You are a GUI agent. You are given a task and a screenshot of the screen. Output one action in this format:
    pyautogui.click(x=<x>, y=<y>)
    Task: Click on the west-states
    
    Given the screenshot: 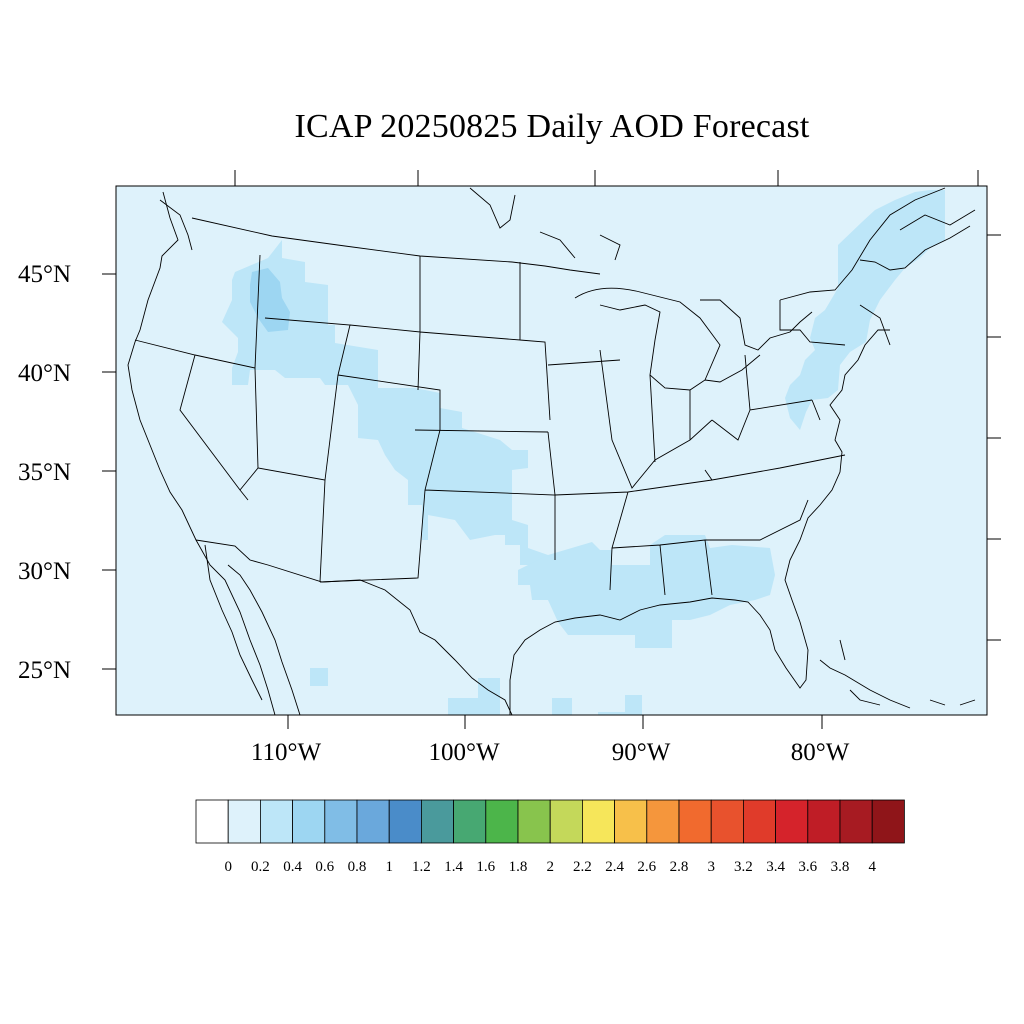 What is the action you would take?
    pyautogui.click(x=342, y=418)
    